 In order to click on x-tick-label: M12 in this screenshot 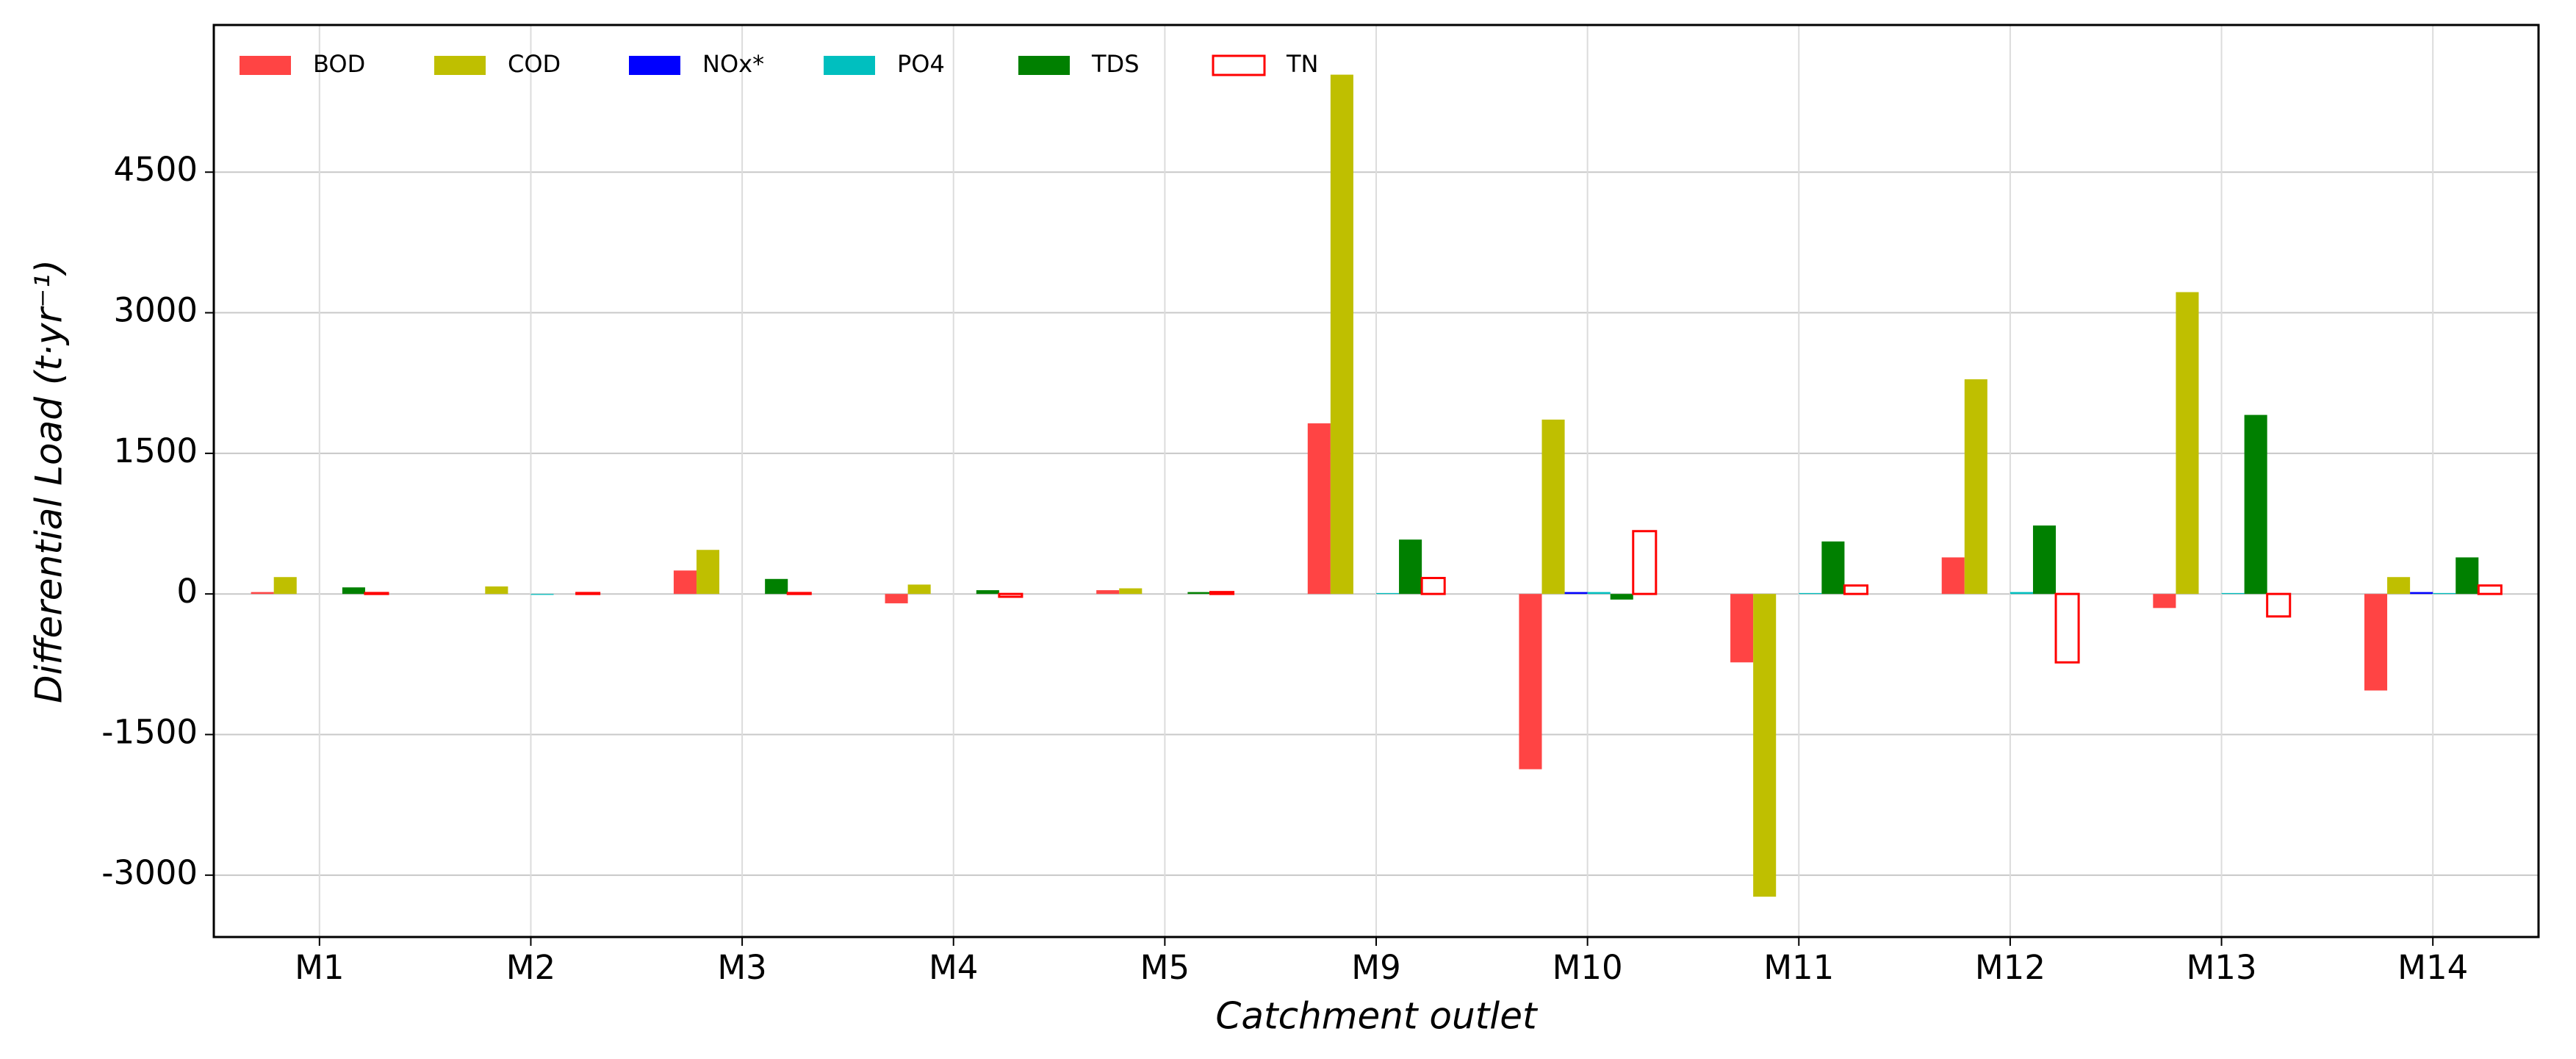, I will do `click(2010, 968)`.